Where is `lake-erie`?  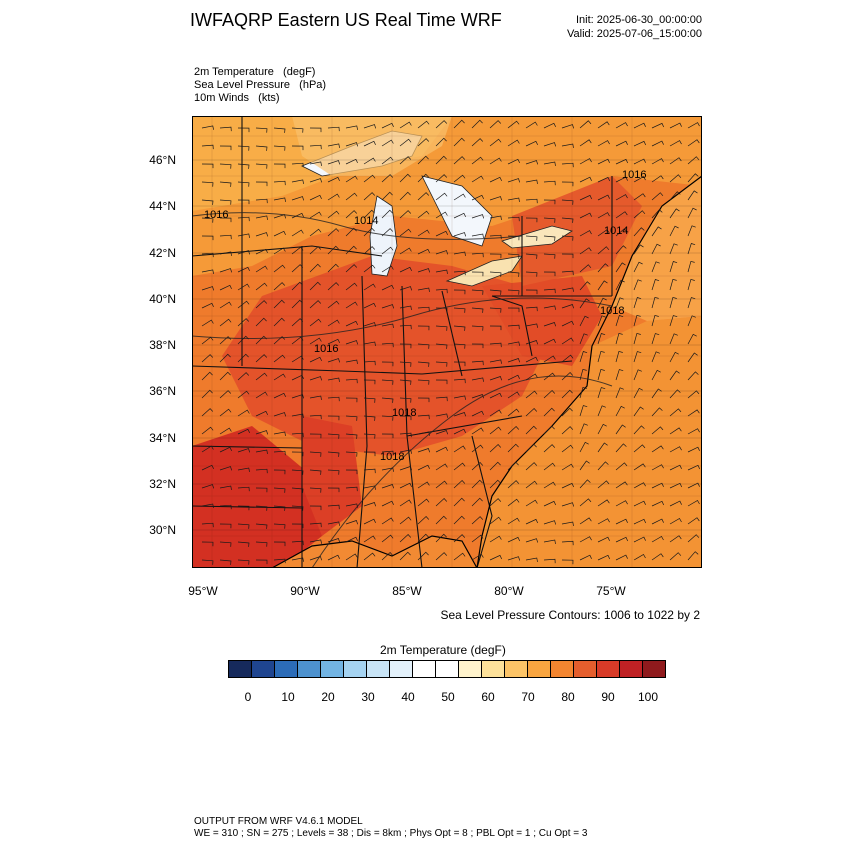 lake-erie is located at coordinates (484, 271).